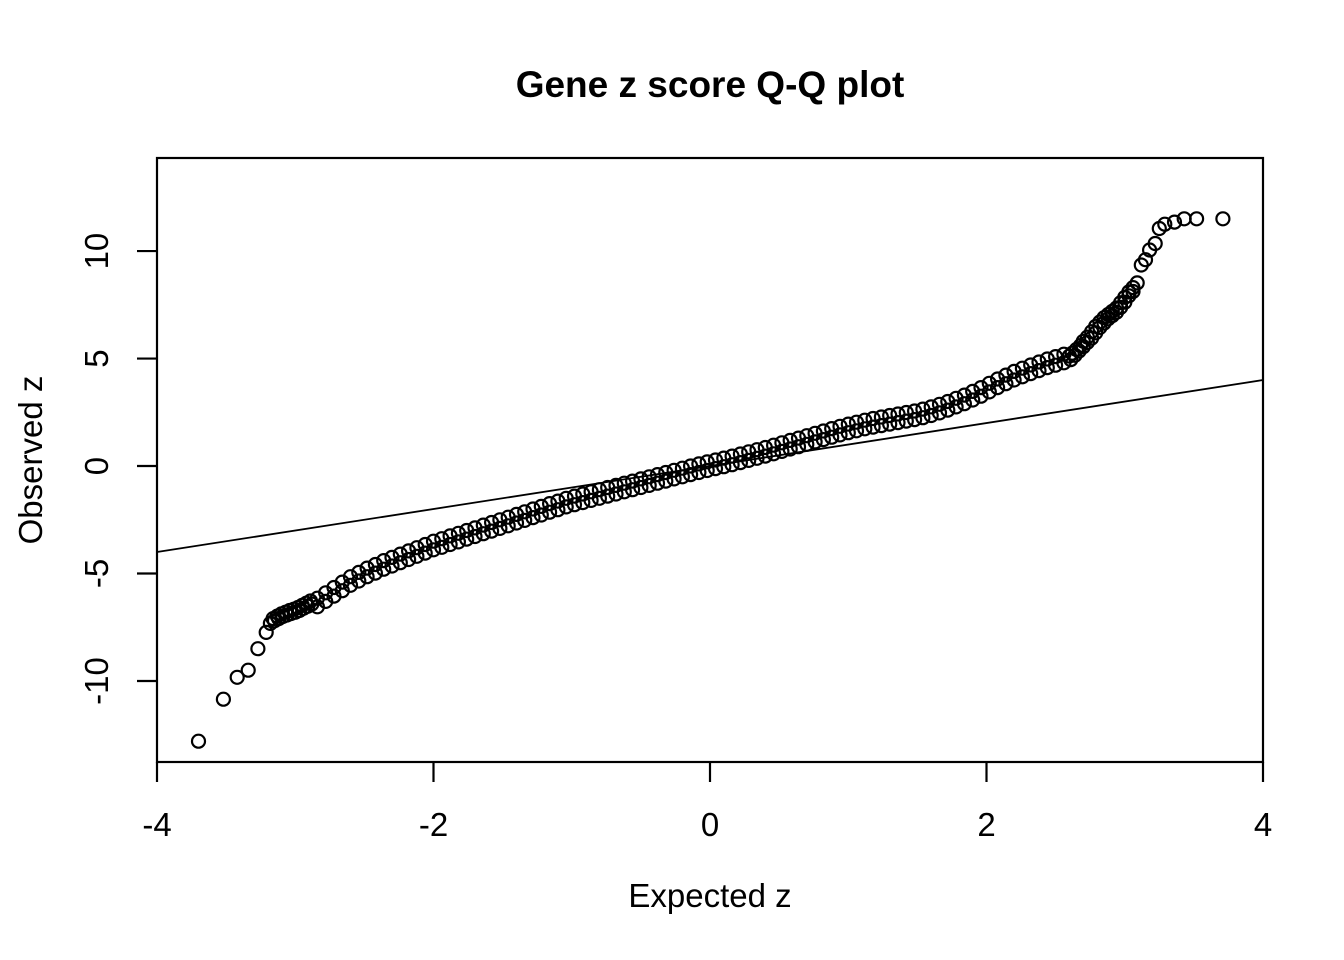 The image size is (1344, 960). Describe the element at coordinates (96, 573) in the screenshot. I see `y-tick-label: -5` at that location.